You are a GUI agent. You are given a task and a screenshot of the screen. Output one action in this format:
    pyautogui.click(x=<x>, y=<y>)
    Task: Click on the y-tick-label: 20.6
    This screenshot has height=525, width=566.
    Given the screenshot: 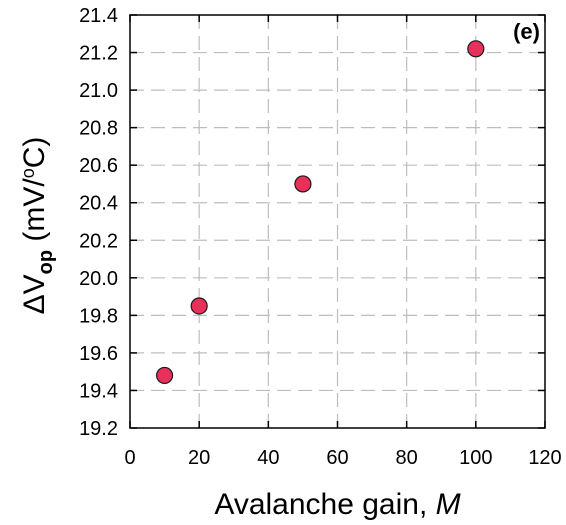 What is the action you would take?
    pyautogui.click(x=98, y=166)
    